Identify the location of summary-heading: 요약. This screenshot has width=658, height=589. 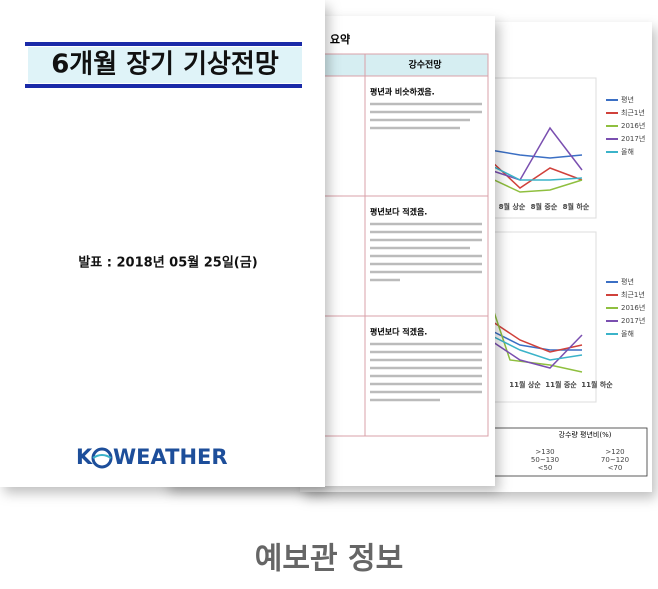
(340, 39).